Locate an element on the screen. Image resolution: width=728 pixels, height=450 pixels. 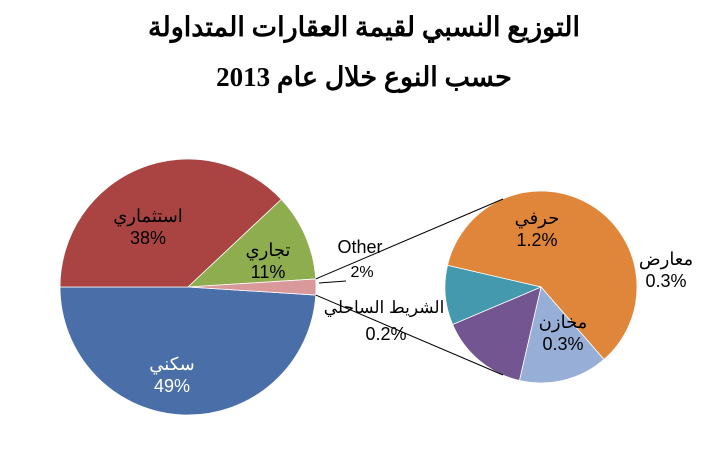
main-slice-value-3: 11% is located at coordinates (268, 272).